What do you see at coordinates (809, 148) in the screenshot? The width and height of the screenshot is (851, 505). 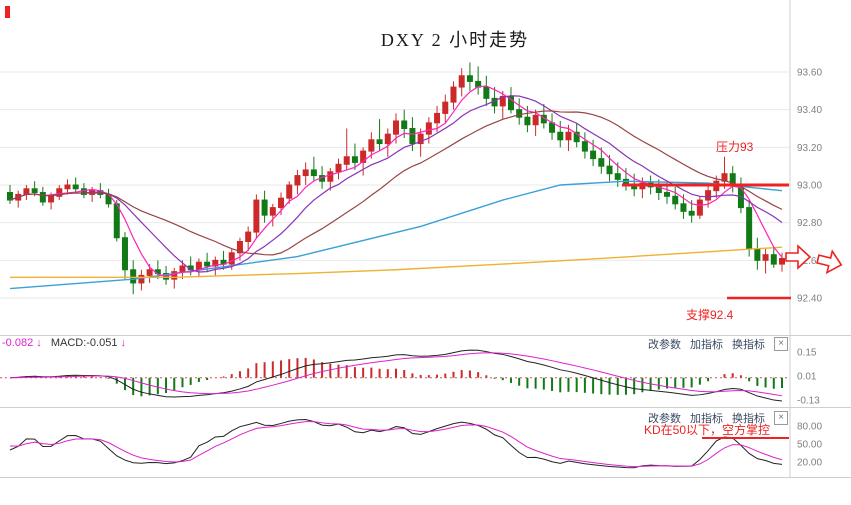 I see `y-tick-label: 93.20` at bounding box center [809, 148].